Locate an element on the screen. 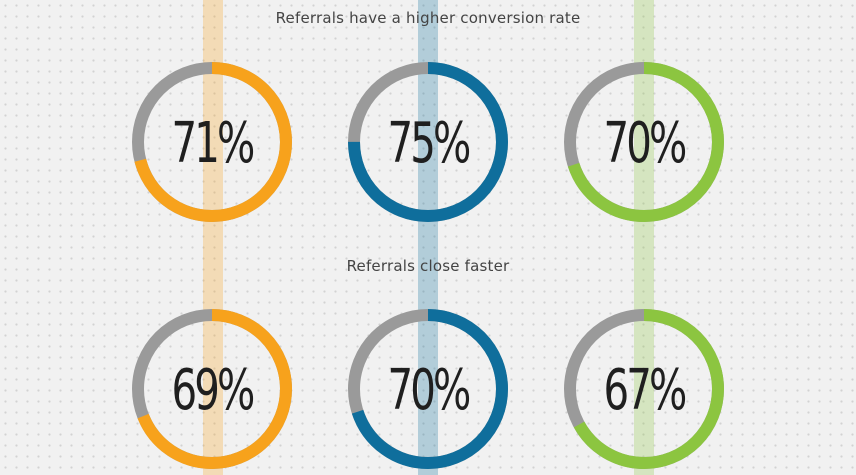 This screenshot has width=856, height=475. donut-percent-label: 71% is located at coordinates (213, 142).